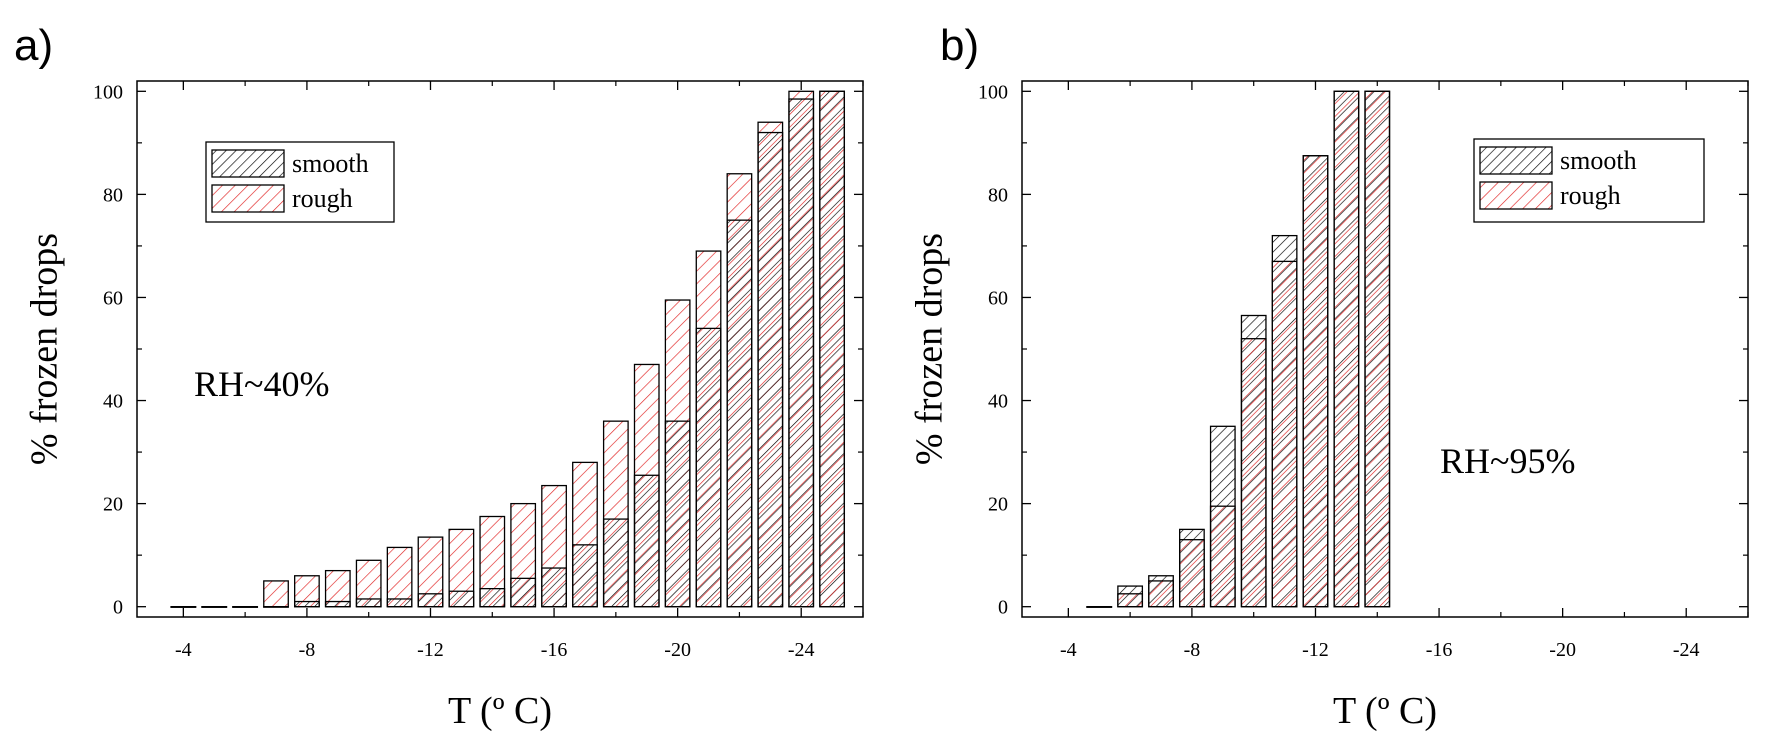  Describe the element at coordinates (261, 384) in the screenshot. I see `rh-annotation: RH~40%` at that location.